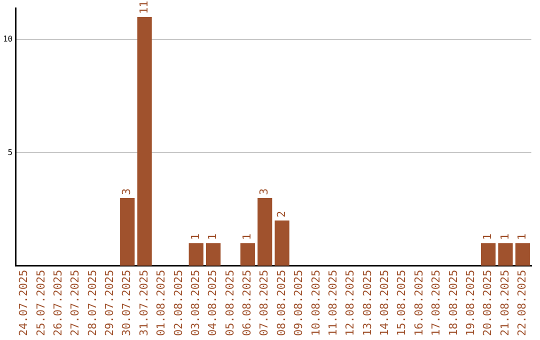  What do you see at coordinates (281, 303) in the screenshot?
I see `x-tick-label: 08.08.2025` at bounding box center [281, 303].